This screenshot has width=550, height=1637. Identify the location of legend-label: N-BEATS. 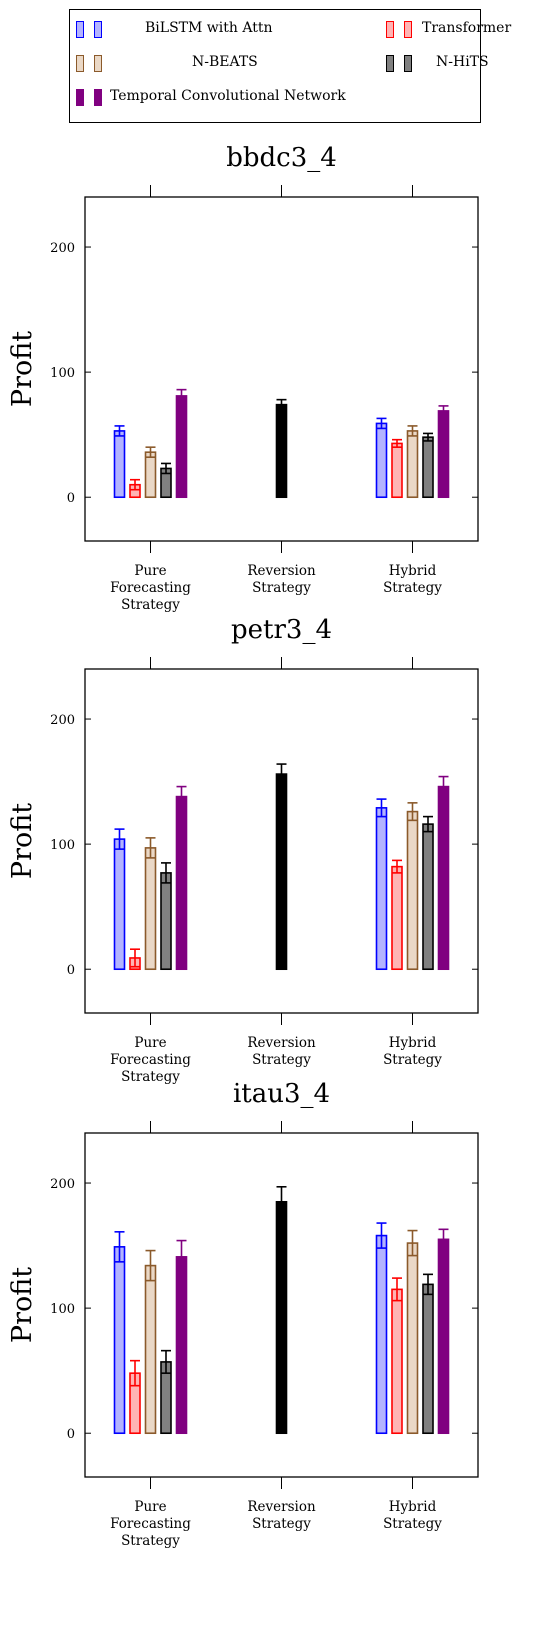
(225, 62).